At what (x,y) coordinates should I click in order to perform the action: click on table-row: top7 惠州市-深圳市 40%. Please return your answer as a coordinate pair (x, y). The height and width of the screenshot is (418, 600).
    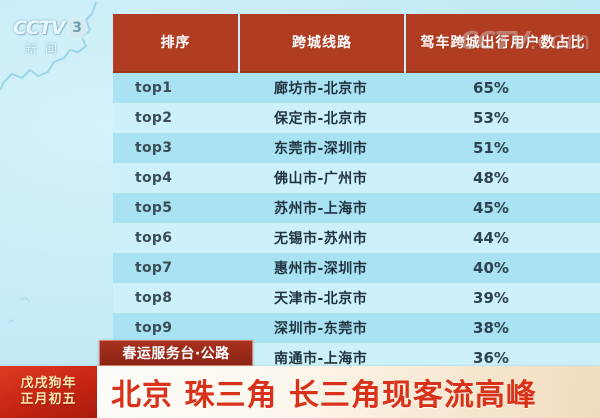
    Looking at the image, I should click on (356, 268).